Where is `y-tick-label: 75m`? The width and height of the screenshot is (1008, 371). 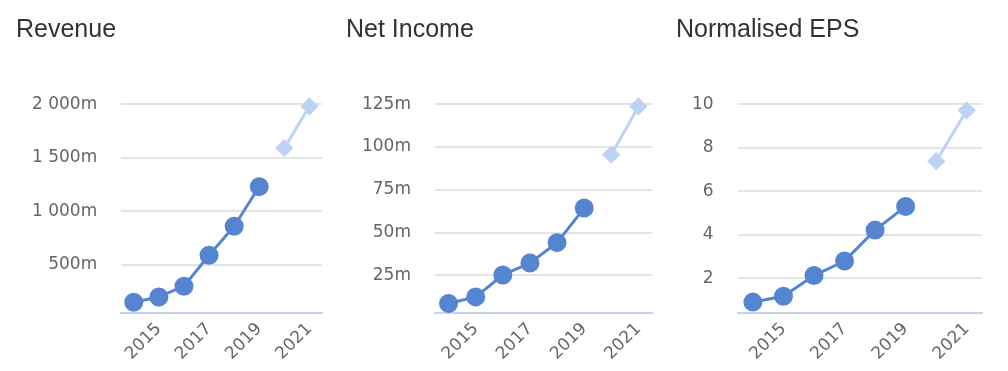
y-tick-label: 75m is located at coordinates (392, 188).